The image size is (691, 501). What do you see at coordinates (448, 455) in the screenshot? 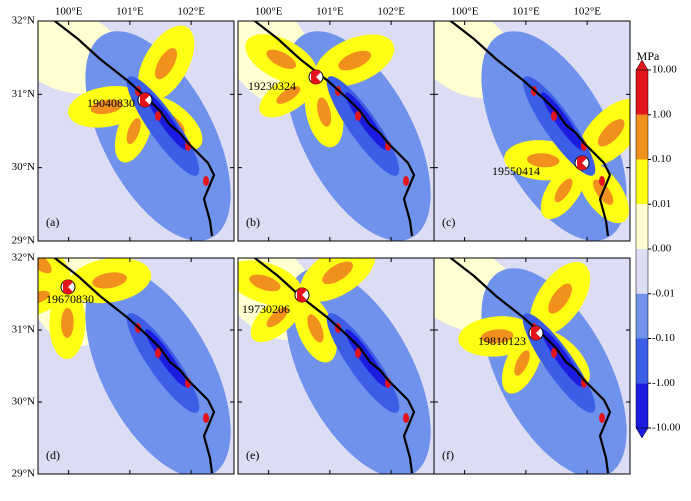
I see `panel-label: (f)` at bounding box center [448, 455].